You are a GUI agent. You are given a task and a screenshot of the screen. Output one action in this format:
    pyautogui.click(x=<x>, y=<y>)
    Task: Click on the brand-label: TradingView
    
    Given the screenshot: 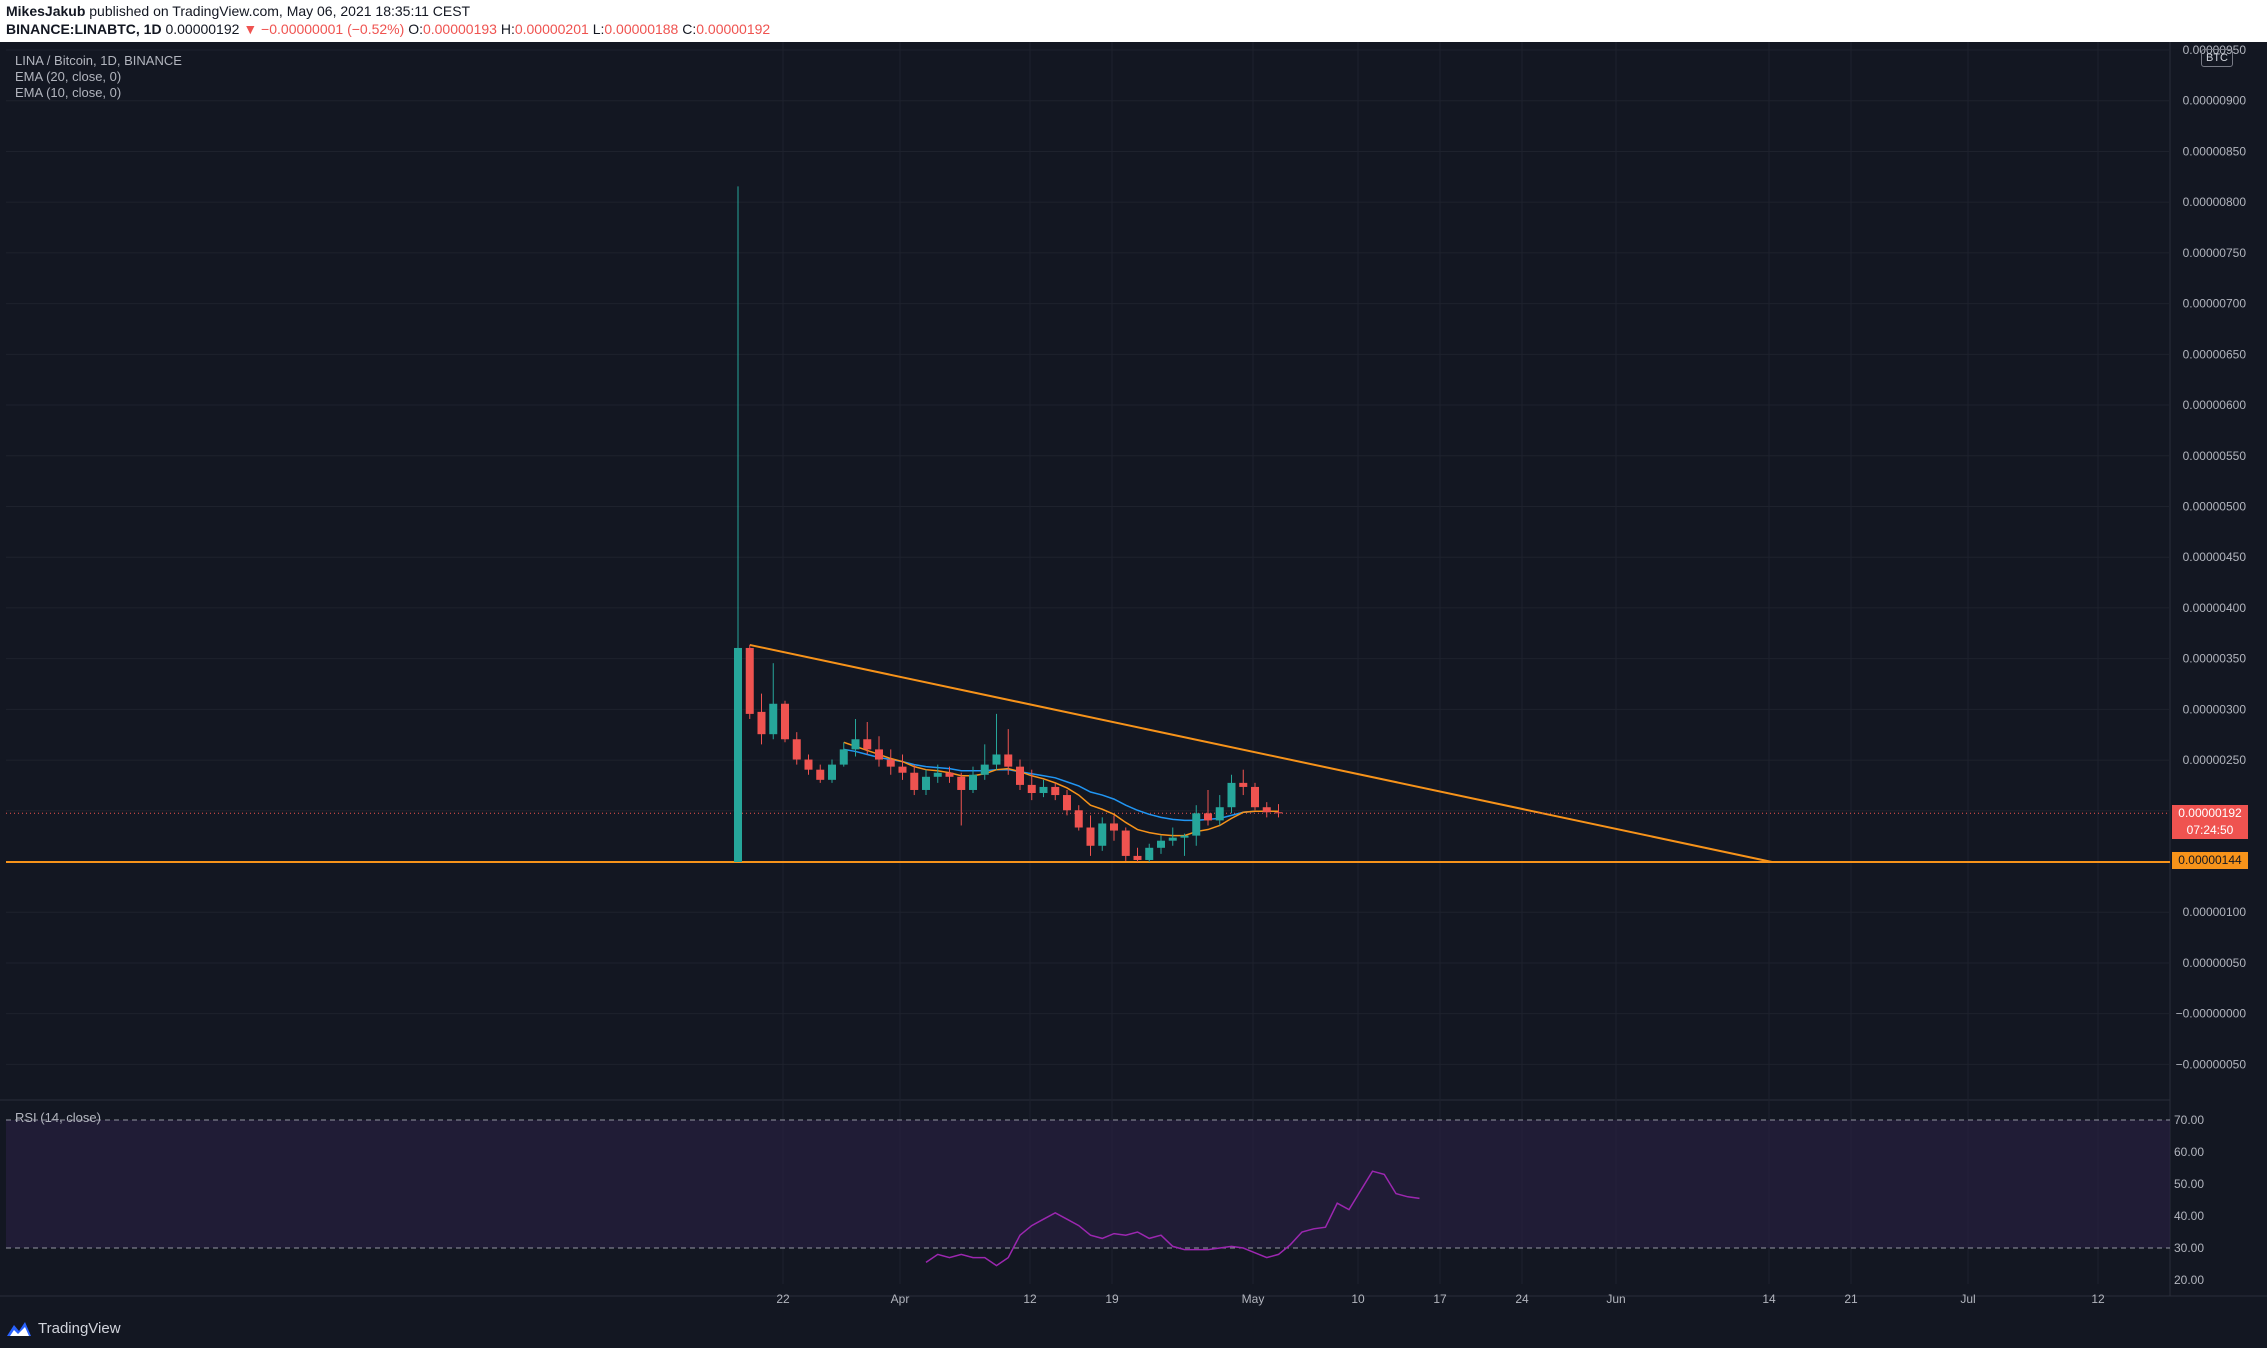 What is the action you would take?
    pyautogui.click(x=79, y=1328)
    